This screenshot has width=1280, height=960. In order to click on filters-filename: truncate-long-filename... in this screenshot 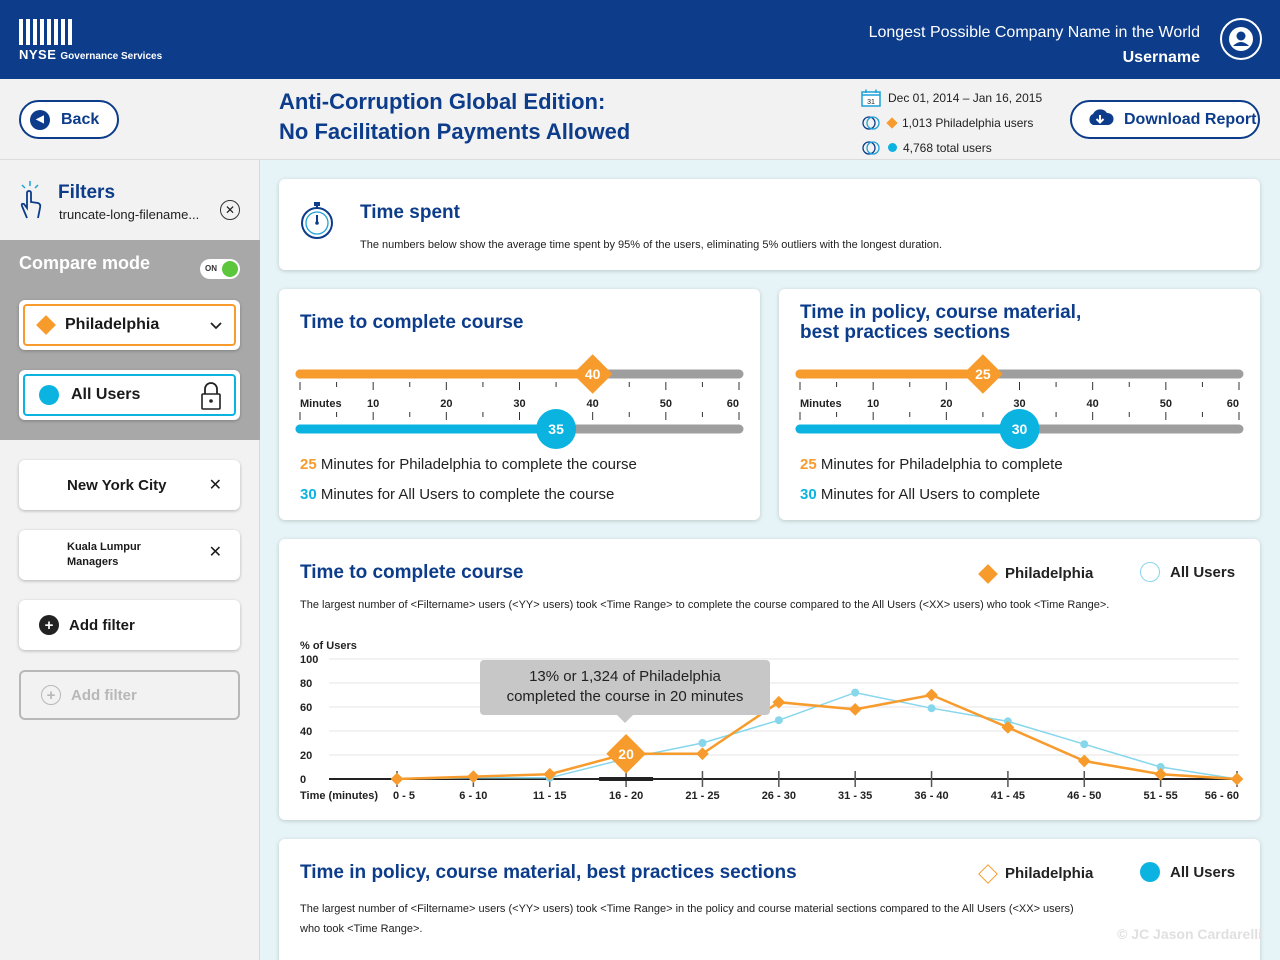, I will do `click(129, 214)`.